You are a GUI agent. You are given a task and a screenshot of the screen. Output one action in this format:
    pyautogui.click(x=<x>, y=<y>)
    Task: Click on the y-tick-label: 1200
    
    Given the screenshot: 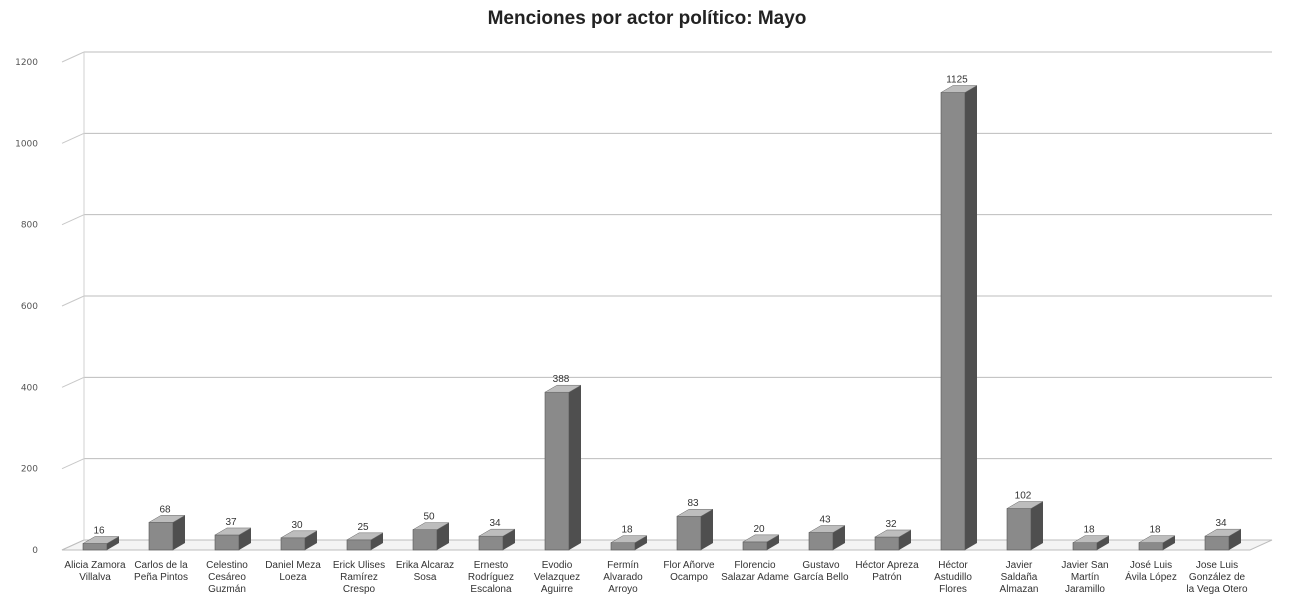 What is the action you would take?
    pyautogui.click(x=26, y=63)
    